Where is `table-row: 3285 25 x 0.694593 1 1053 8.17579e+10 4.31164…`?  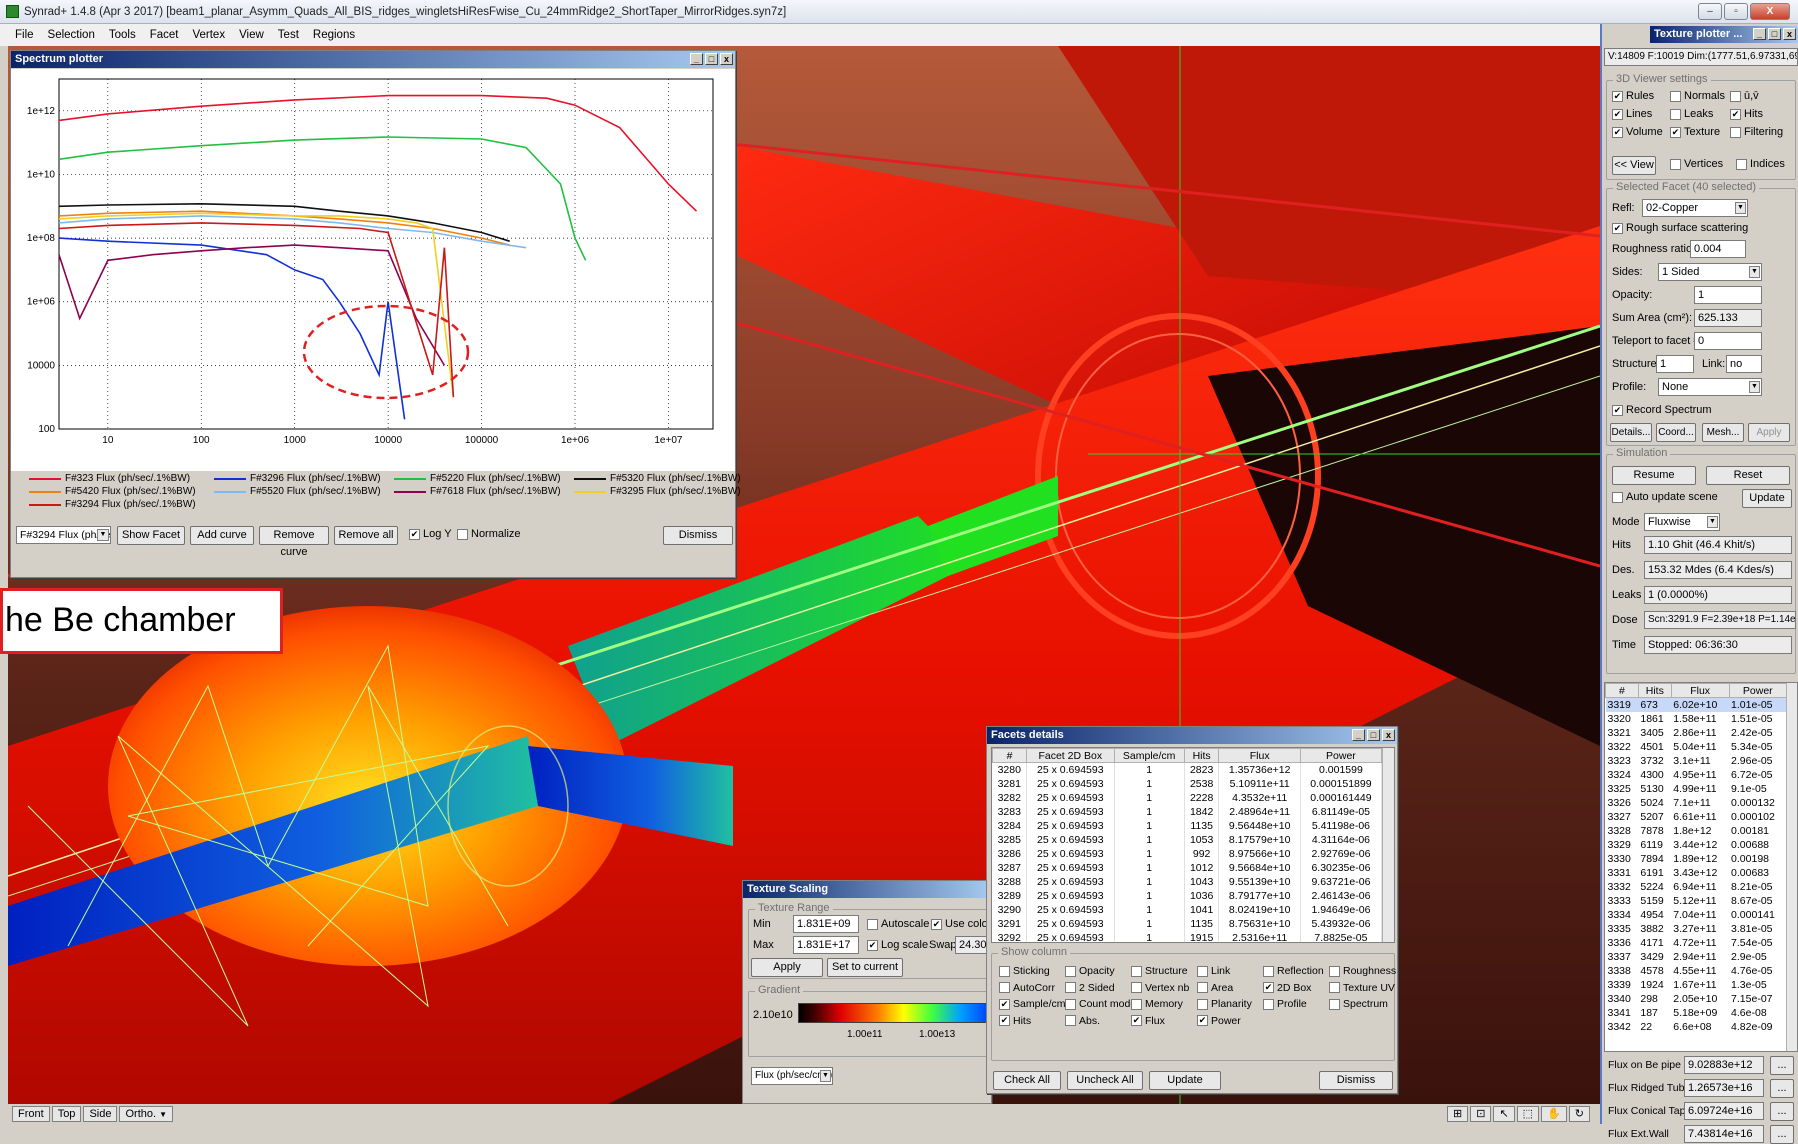
table-row: 3285 25 x 0.694593 1 1053 8.17579e+10 4.31164… is located at coordinates (1187, 839).